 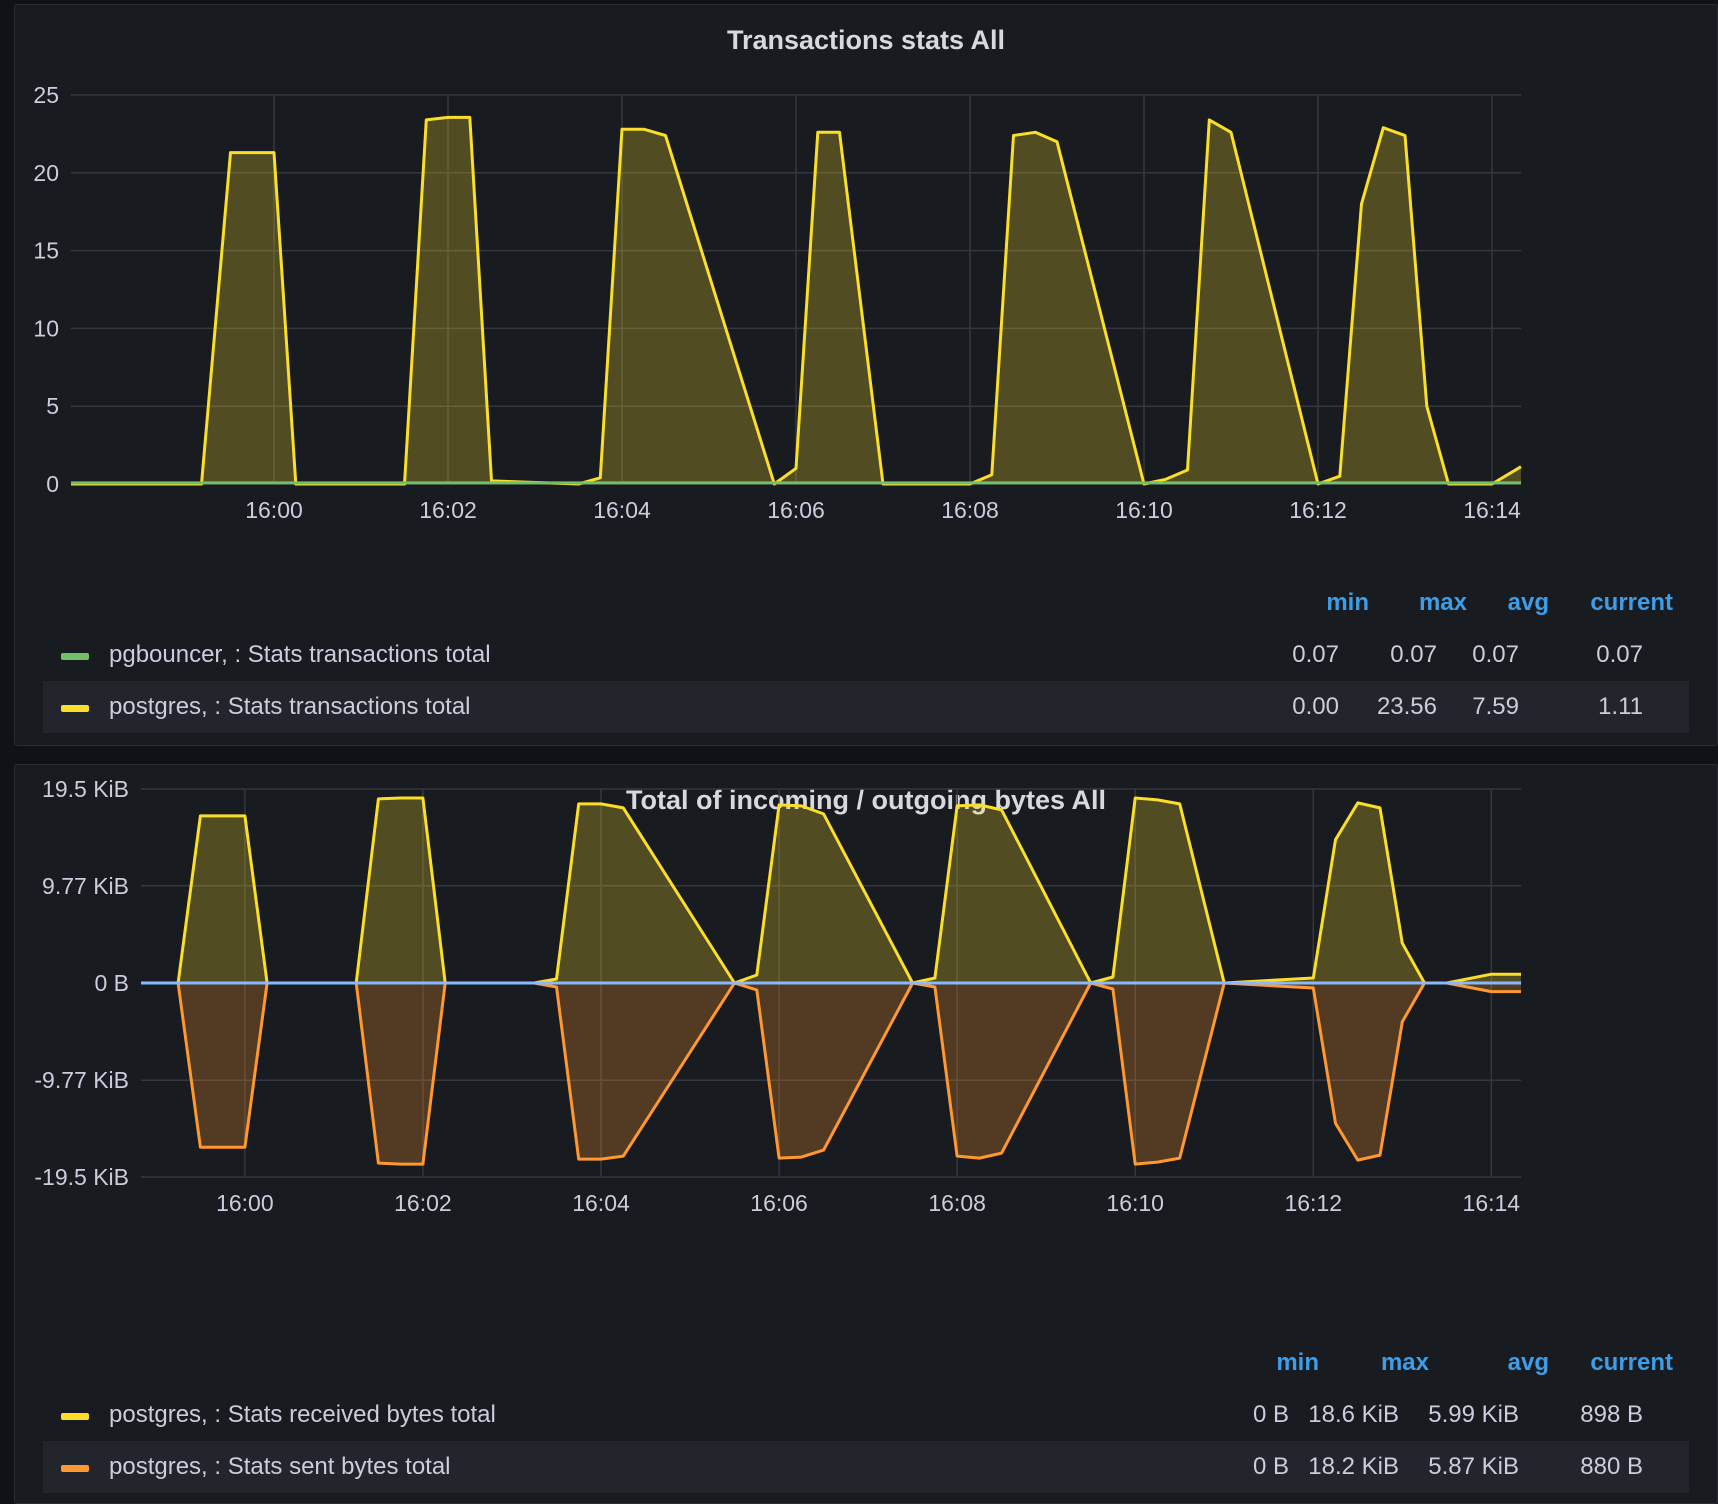 I want to click on legend-current: 1.11, so click(x=1620, y=706).